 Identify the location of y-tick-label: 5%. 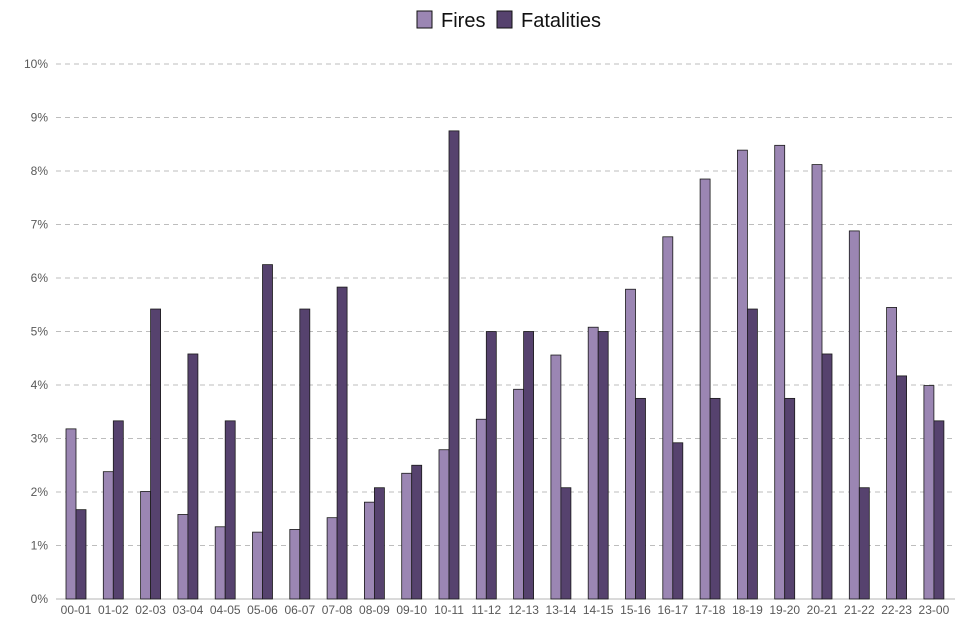
(40, 332).